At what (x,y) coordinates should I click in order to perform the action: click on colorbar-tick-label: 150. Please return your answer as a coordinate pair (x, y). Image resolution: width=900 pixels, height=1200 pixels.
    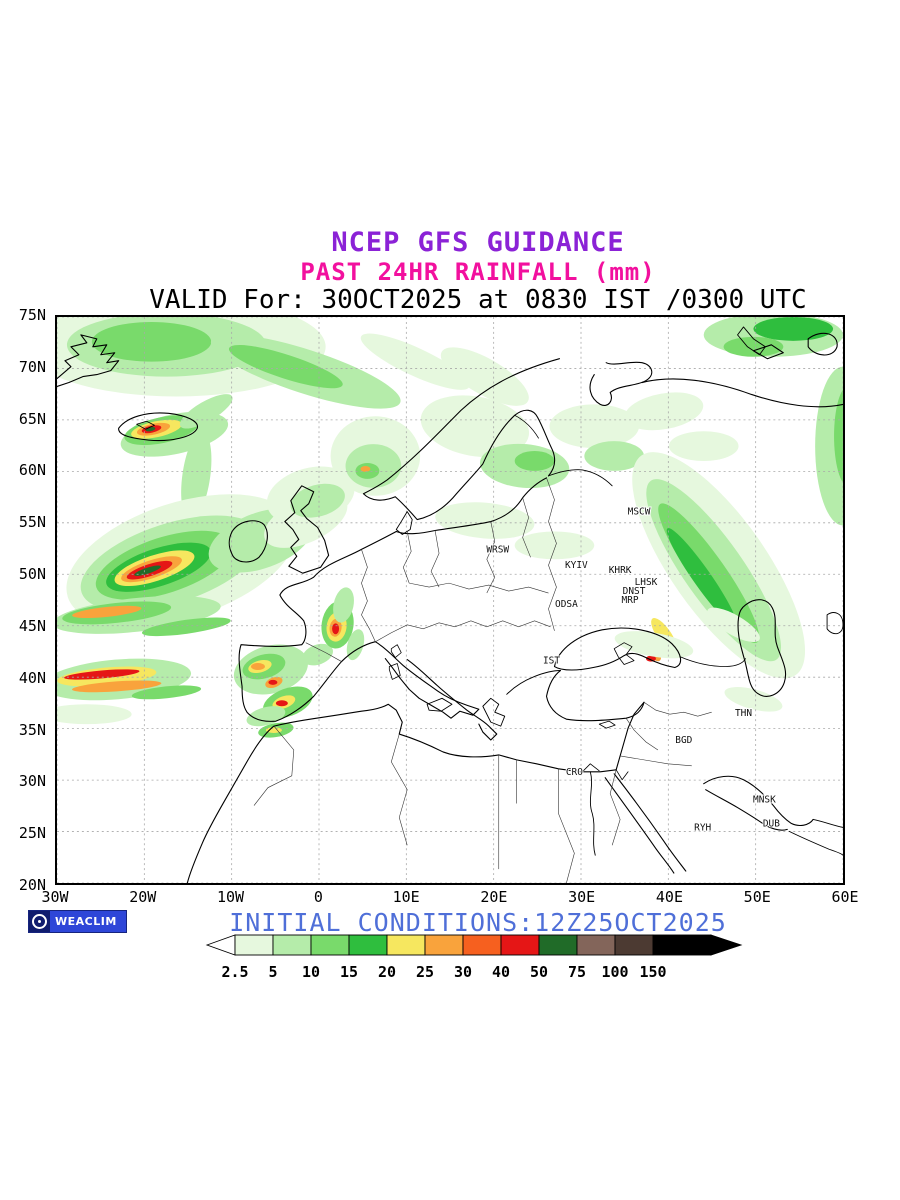
    Looking at the image, I should click on (652, 972).